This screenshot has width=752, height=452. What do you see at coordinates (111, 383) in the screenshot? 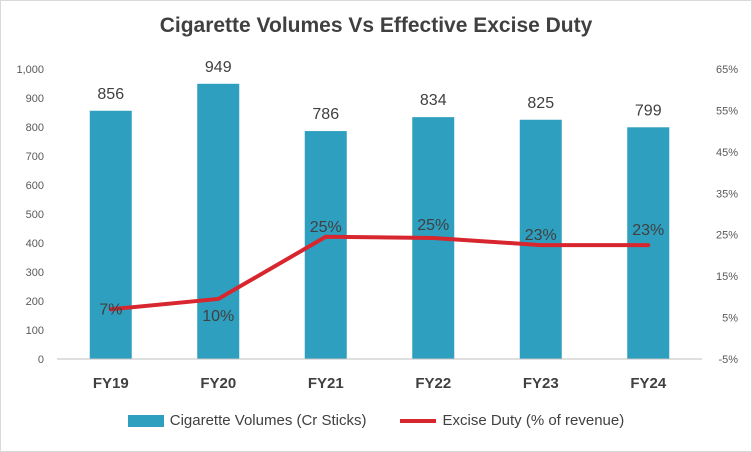
I see `x-axis-tick-label: FY19` at bounding box center [111, 383].